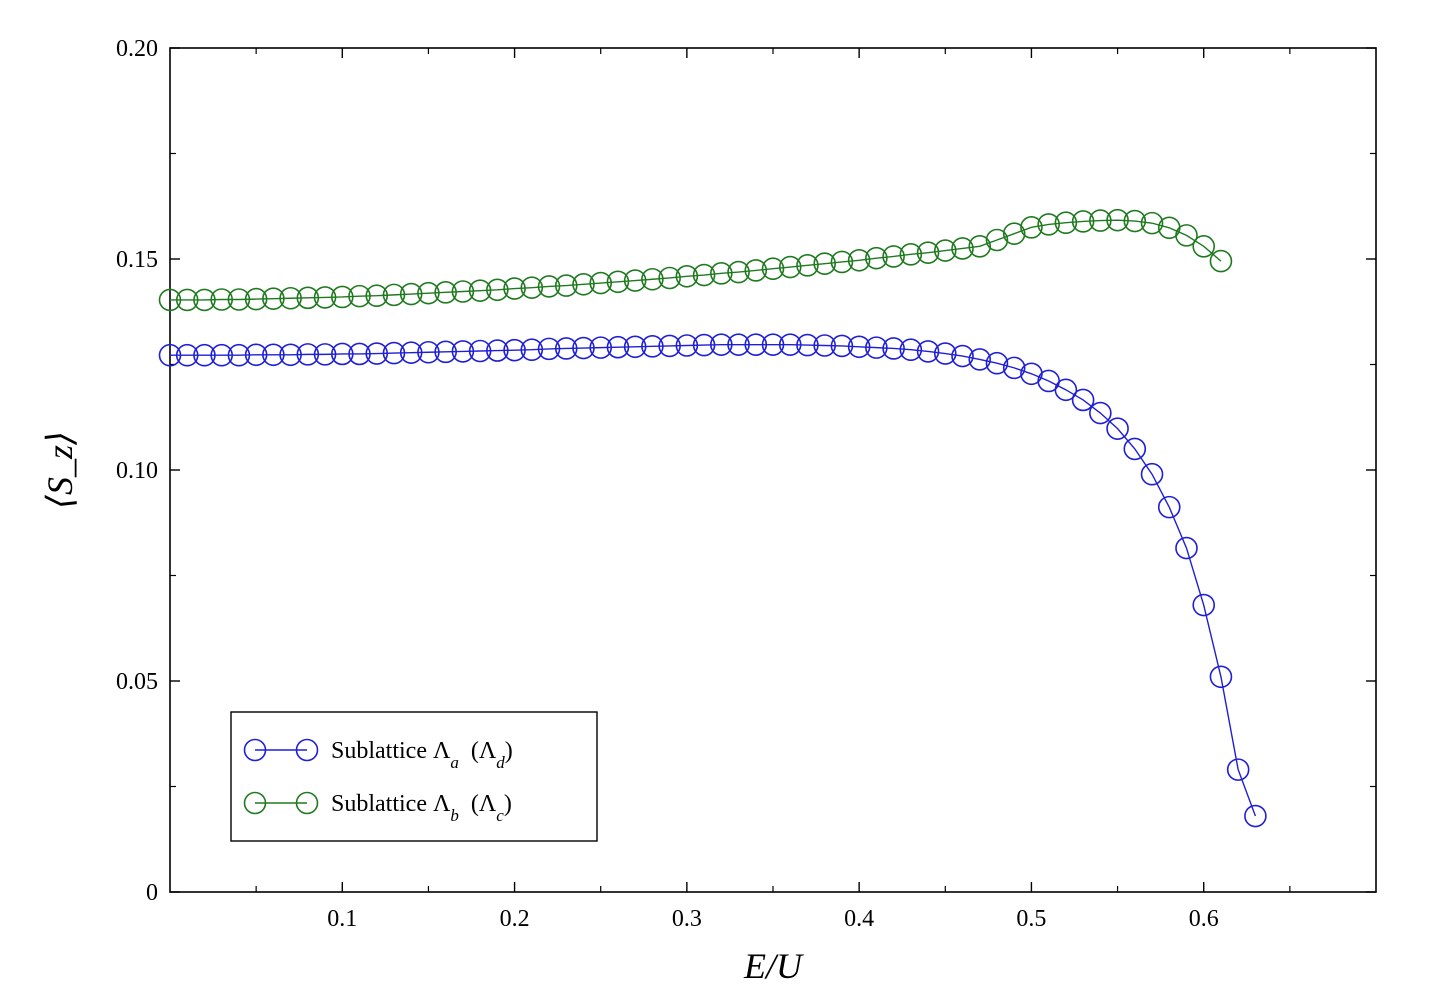 Image resolution: width=1440 pixels, height=1000 pixels. What do you see at coordinates (773, 966) in the screenshot?
I see `x-axis-label: E/U` at bounding box center [773, 966].